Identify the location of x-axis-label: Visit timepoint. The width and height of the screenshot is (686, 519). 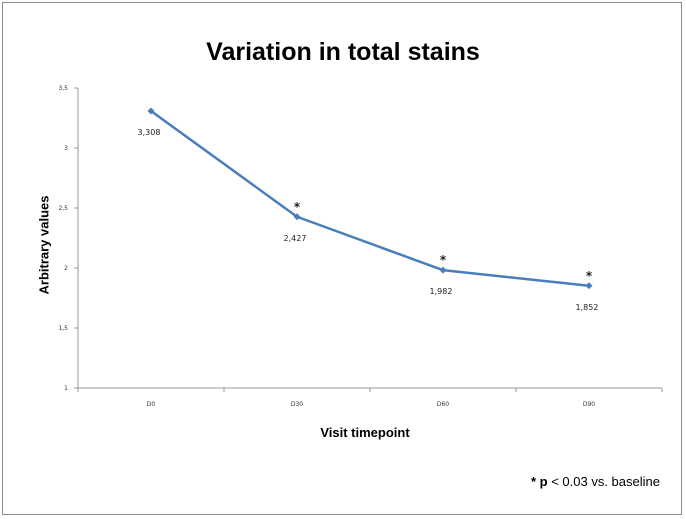
(365, 432).